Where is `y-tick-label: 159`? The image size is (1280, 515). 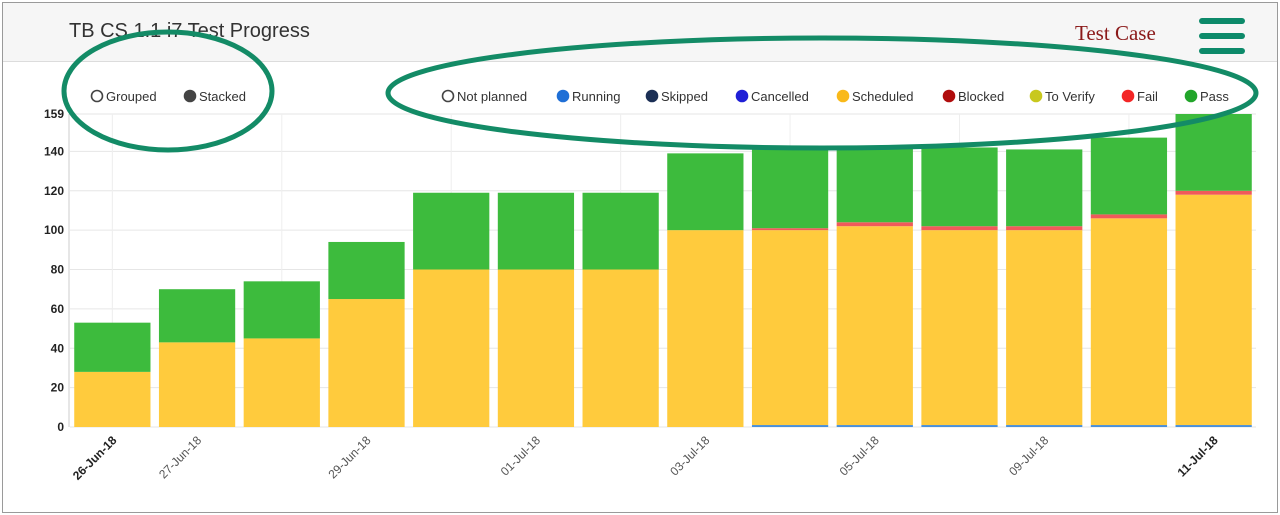 y-tick-label: 159 is located at coordinates (54, 114).